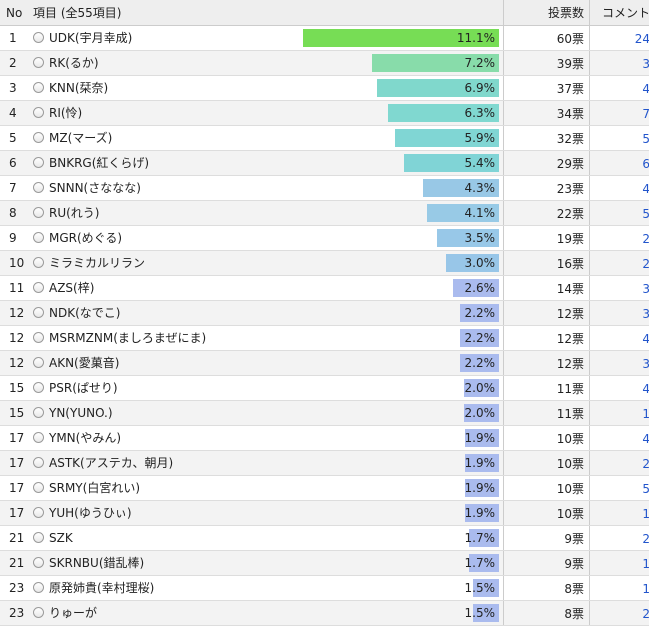  I want to click on votes-cell: 60票, so click(547, 38).